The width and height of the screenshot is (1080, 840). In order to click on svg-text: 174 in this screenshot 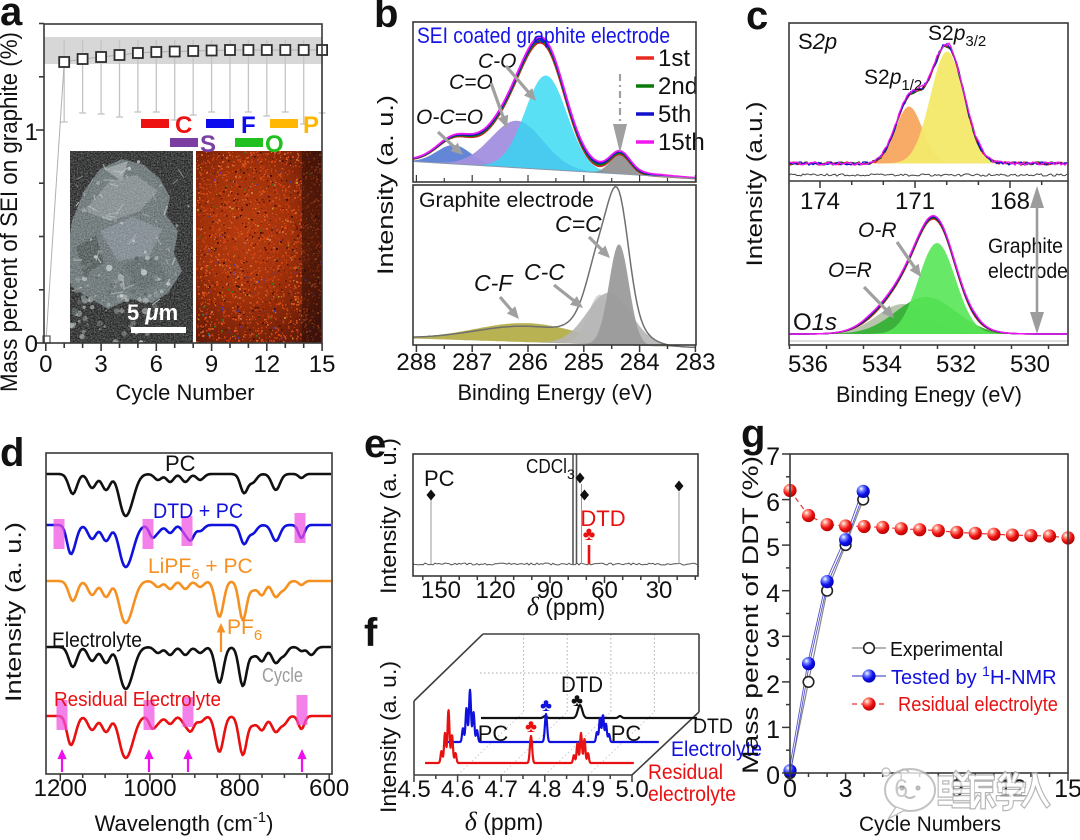, I will do `click(820, 201)`.